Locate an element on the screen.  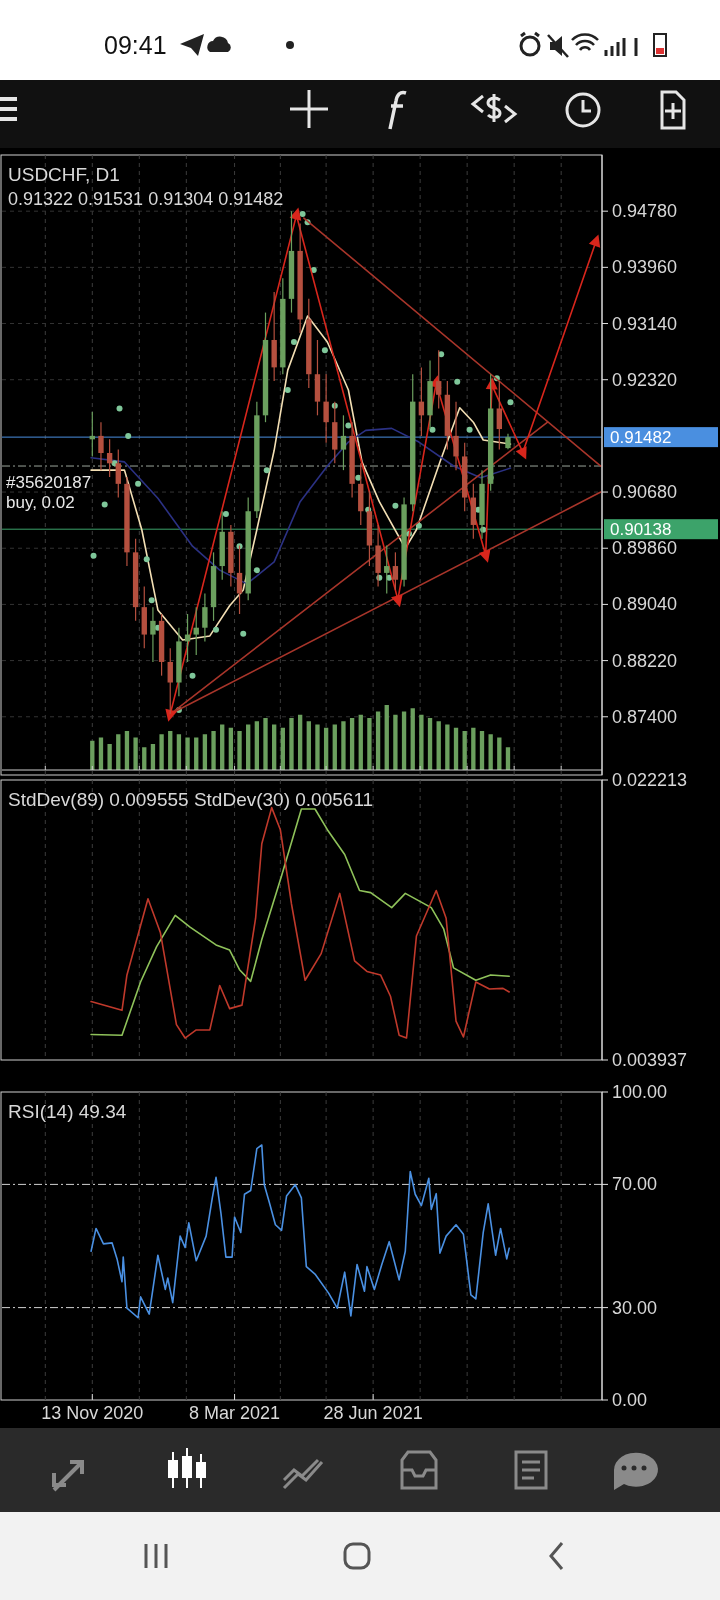
y-tick-label: 0.93960 is located at coordinates (645, 267).